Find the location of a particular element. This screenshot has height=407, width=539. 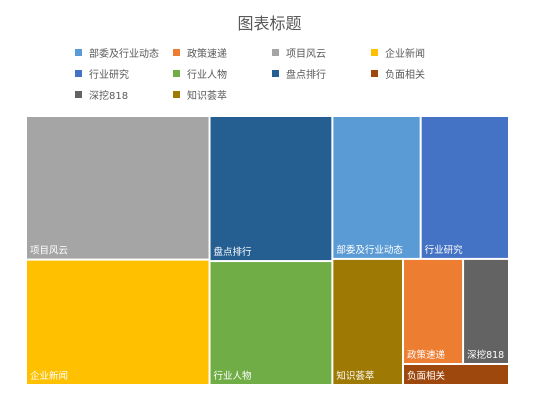

treemap-tile-xiangmu: 项目风云 is located at coordinates (118, 188).